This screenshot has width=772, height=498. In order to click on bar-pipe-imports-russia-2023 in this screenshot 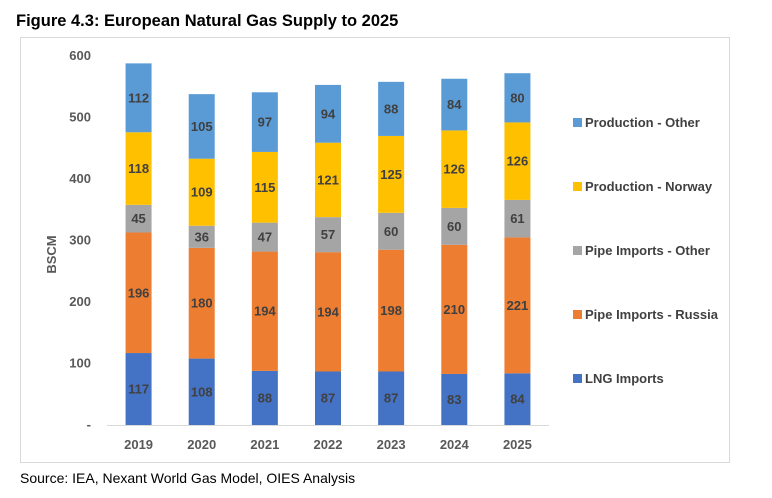, I will do `click(391, 310)`.